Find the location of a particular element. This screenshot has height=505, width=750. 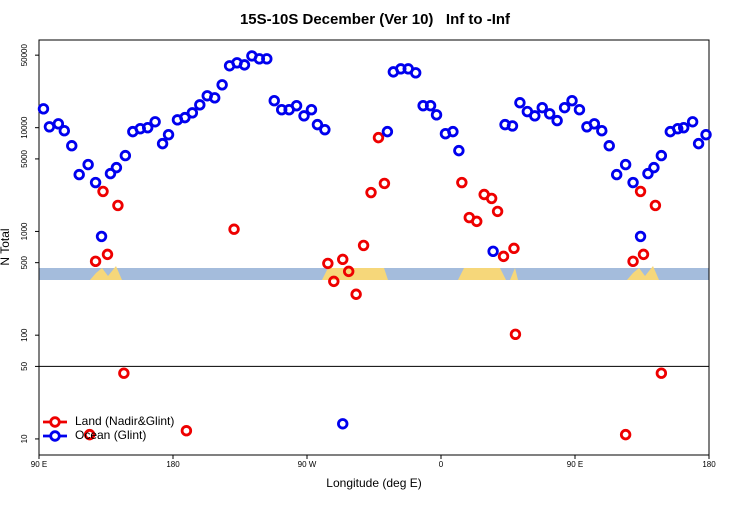

y-tick-label: 50 is located at coordinates (24, 365).